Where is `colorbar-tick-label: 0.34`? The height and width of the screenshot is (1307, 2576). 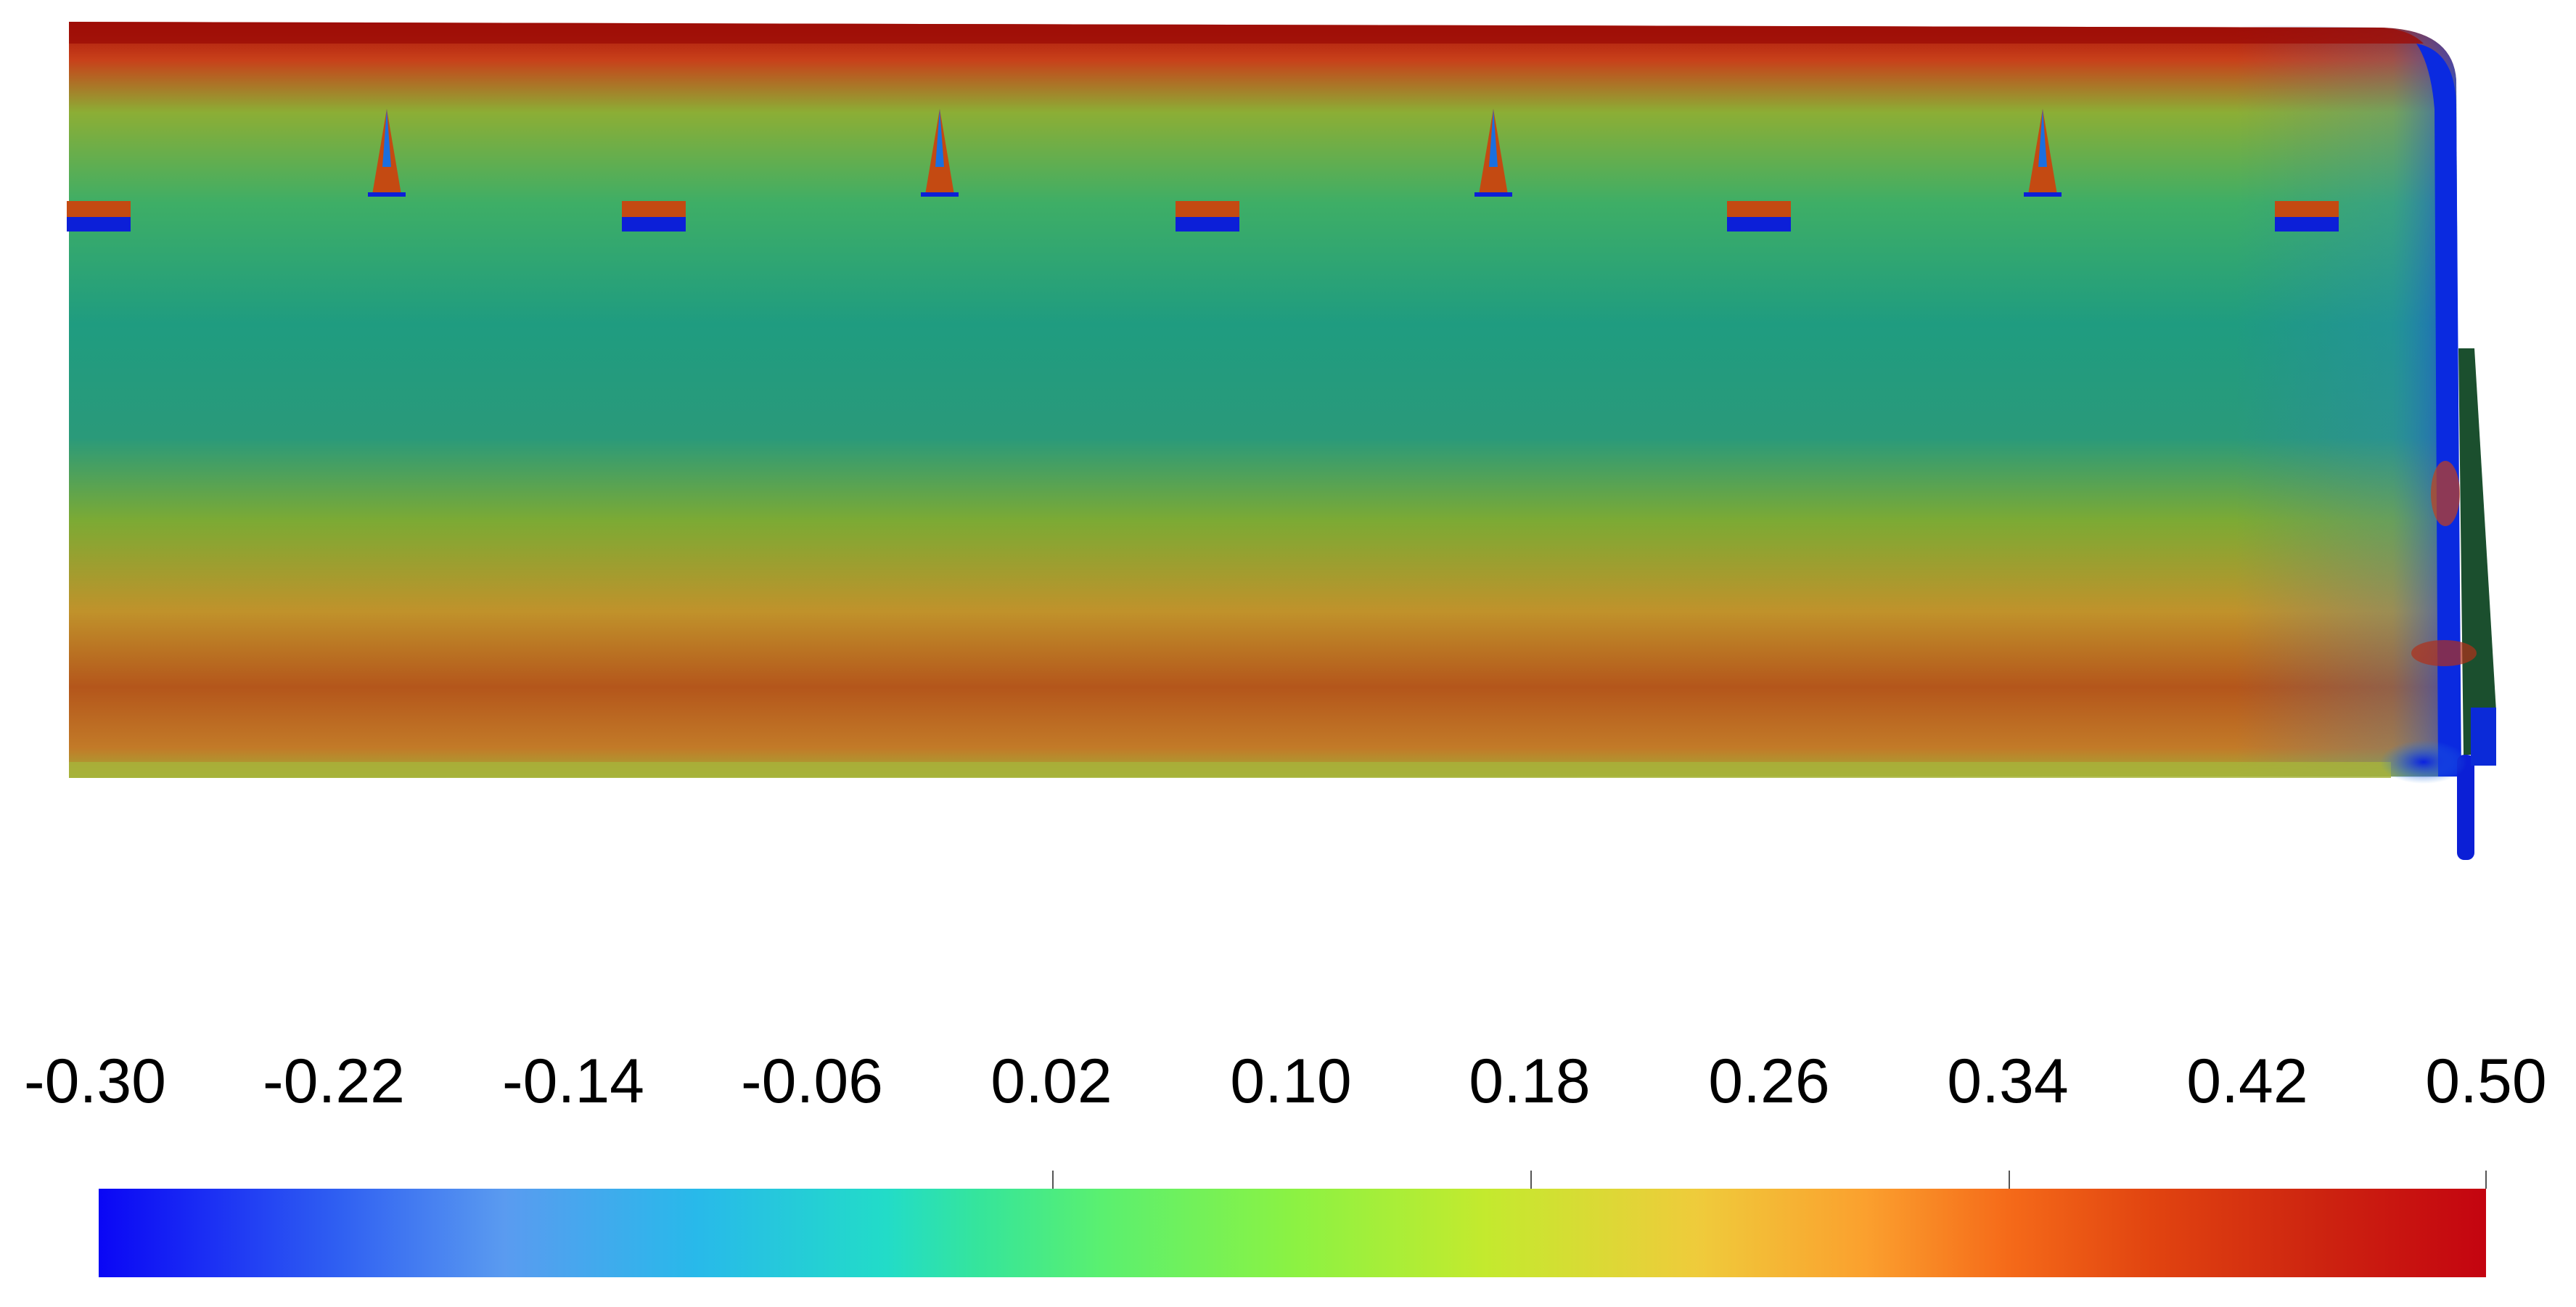
colorbar-tick-label: 0.34 is located at coordinates (2008, 1081).